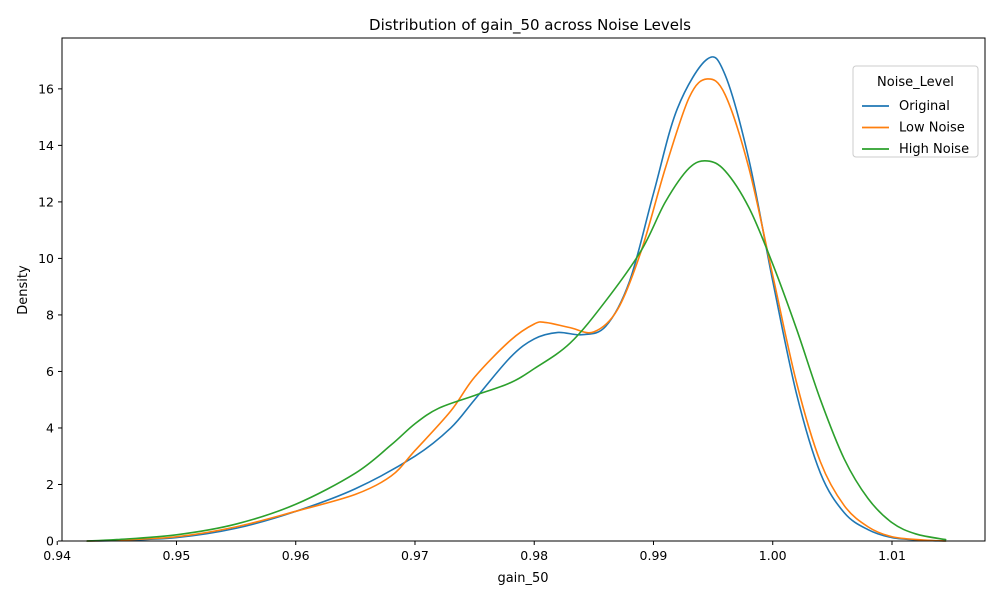 Image resolution: width=1000 pixels, height=600 pixels. I want to click on x-axis-label: gain_50, so click(522, 578).